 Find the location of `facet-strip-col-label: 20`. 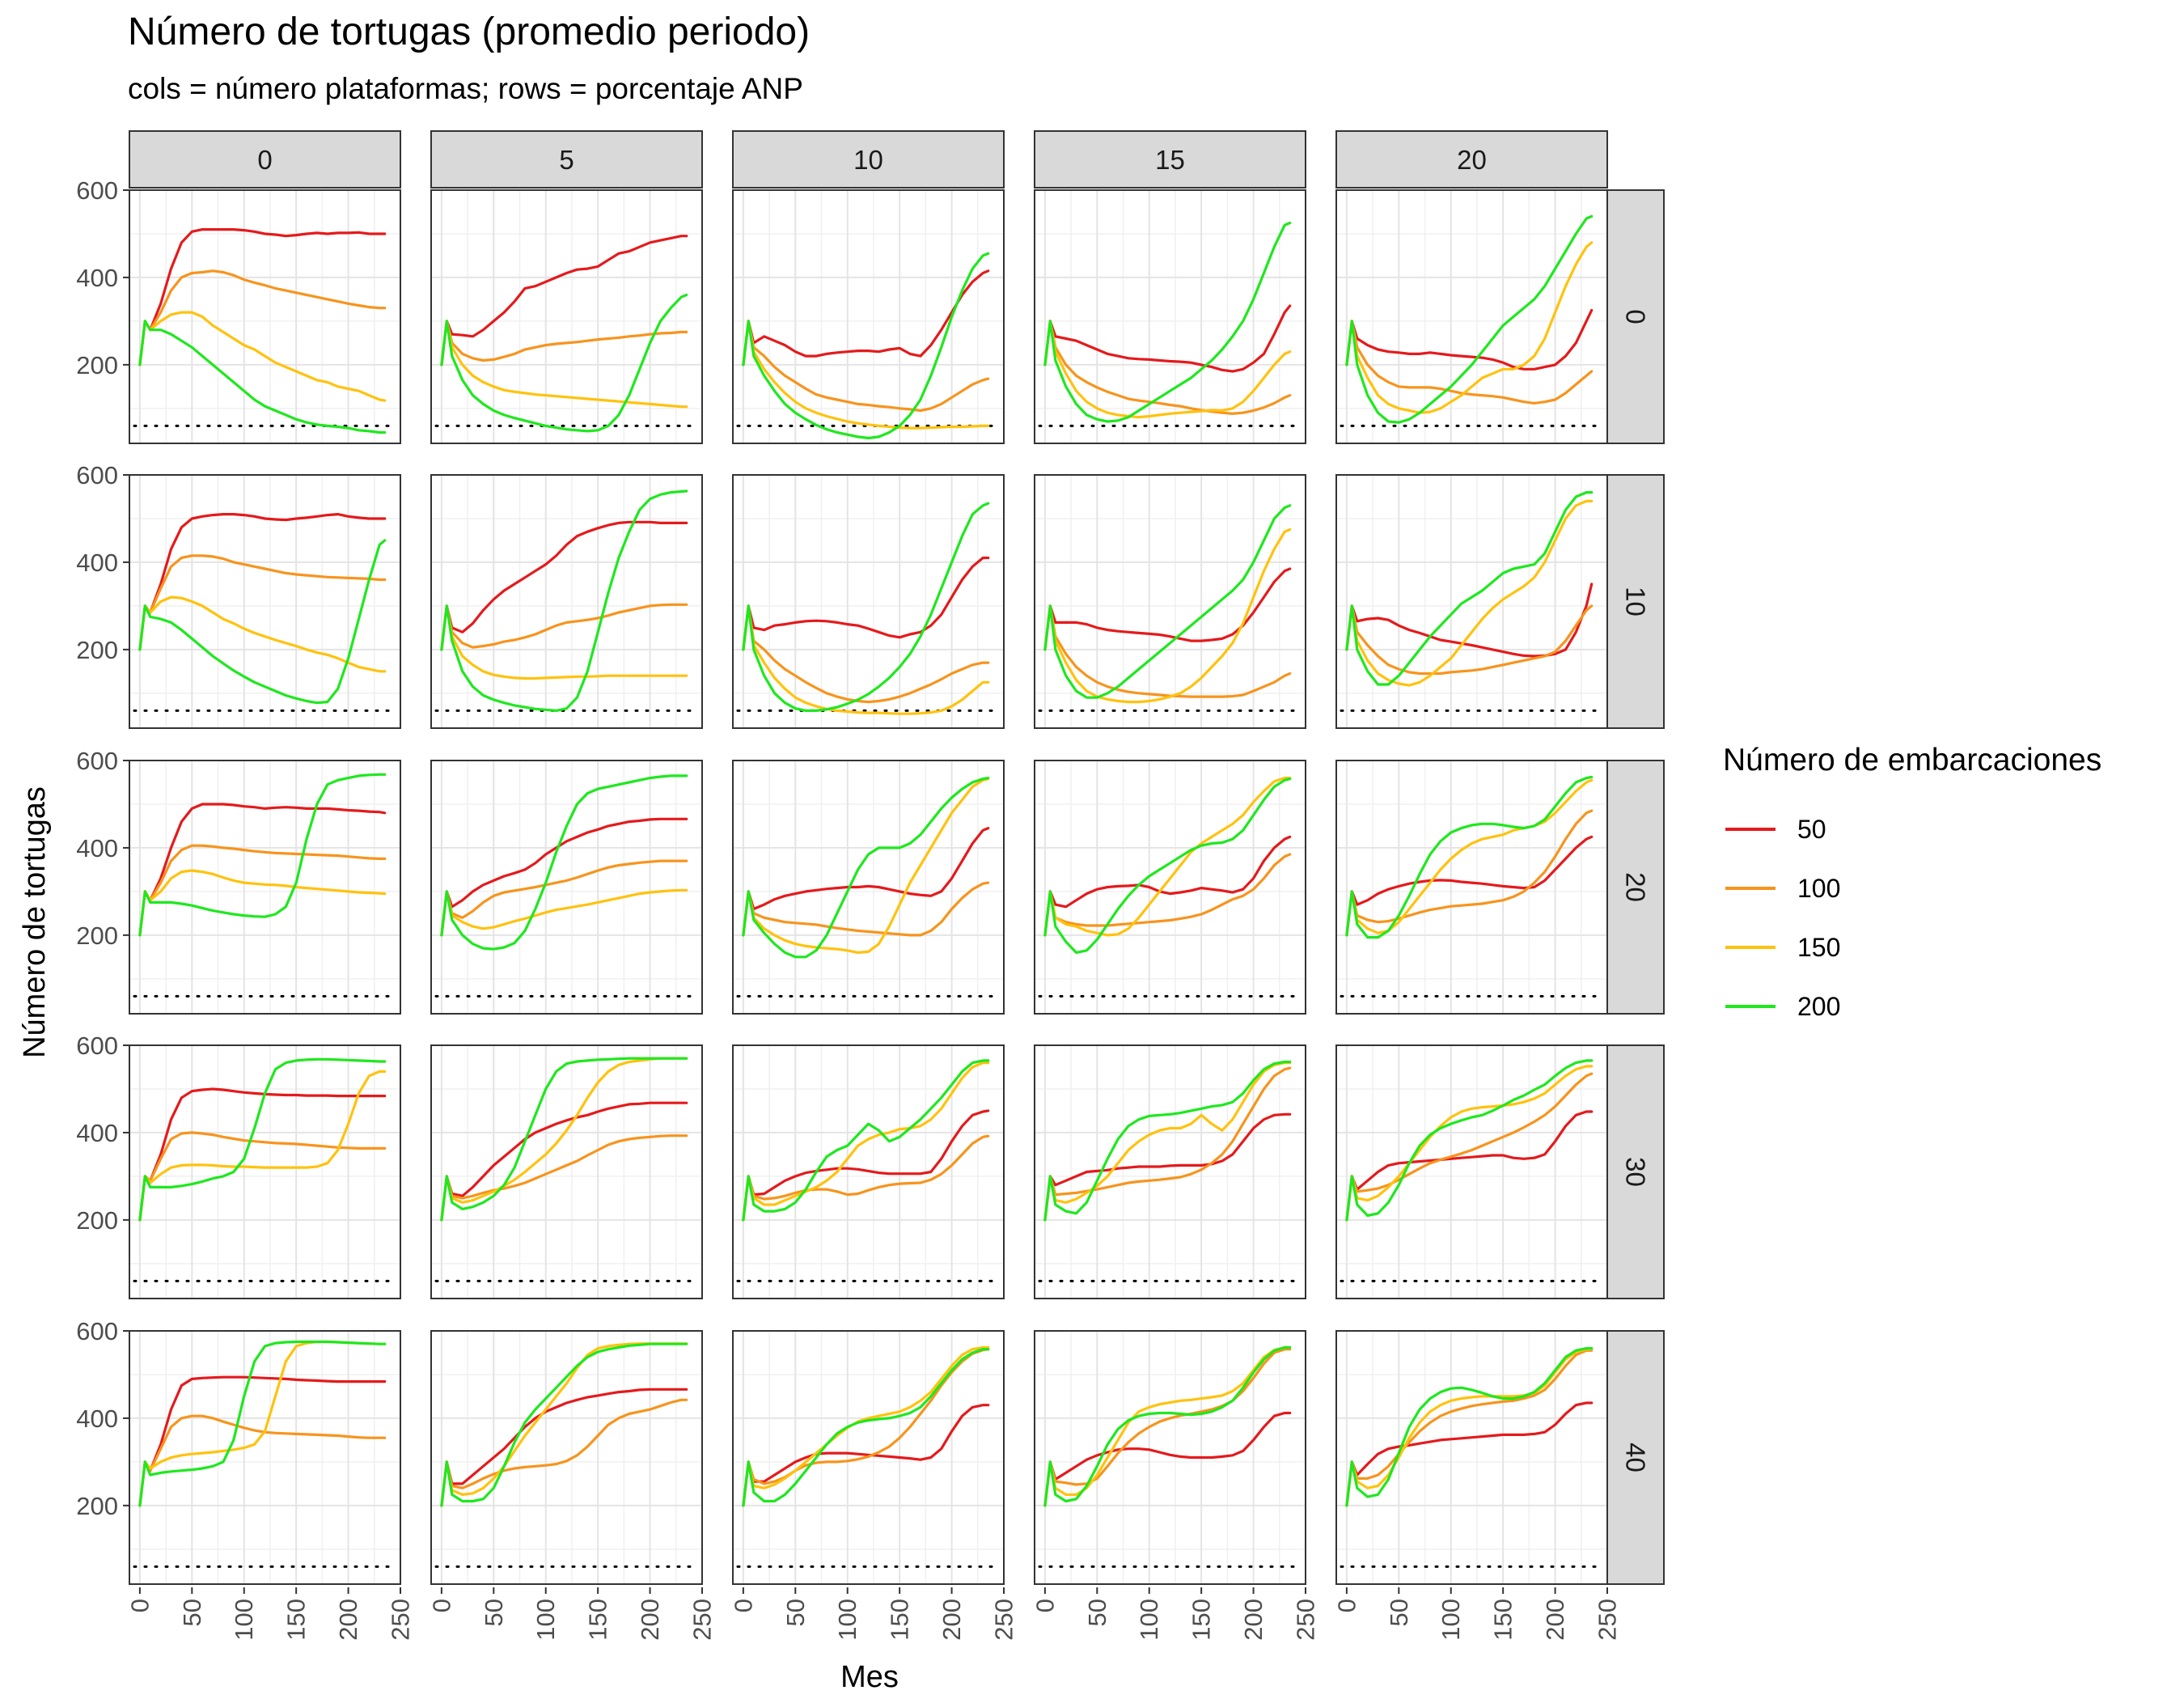

facet-strip-col-label: 20 is located at coordinates (1472, 160).